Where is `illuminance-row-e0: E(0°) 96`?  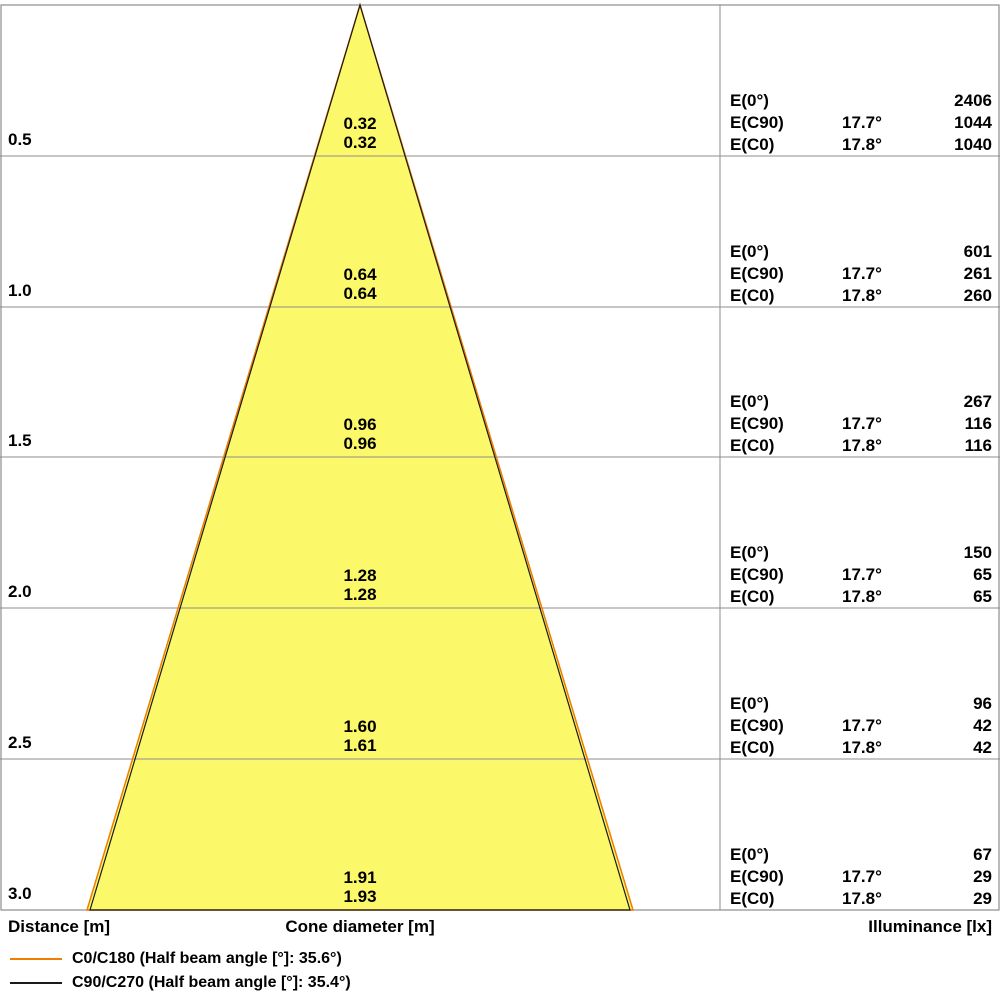
illuminance-row-e0: E(0°) 96 is located at coordinates (861, 704).